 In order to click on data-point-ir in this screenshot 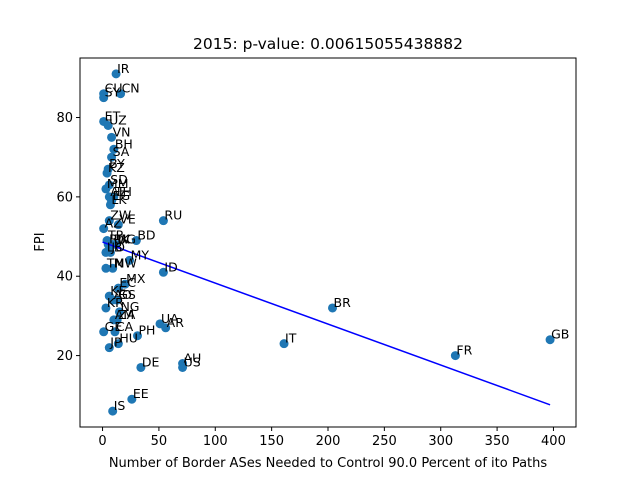, I will do `click(116, 74)`.